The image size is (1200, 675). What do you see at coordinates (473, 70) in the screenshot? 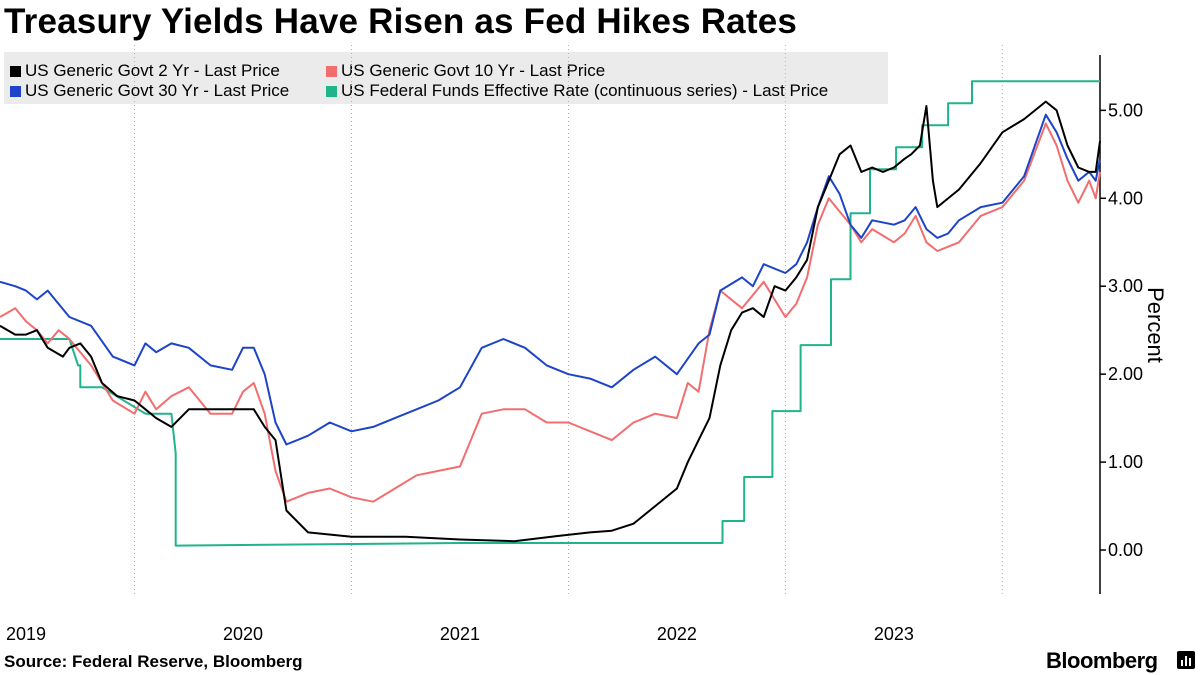
I see `legend-label: US Generic Govt 10 Yr - Last Price` at bounding box center [473, 70].